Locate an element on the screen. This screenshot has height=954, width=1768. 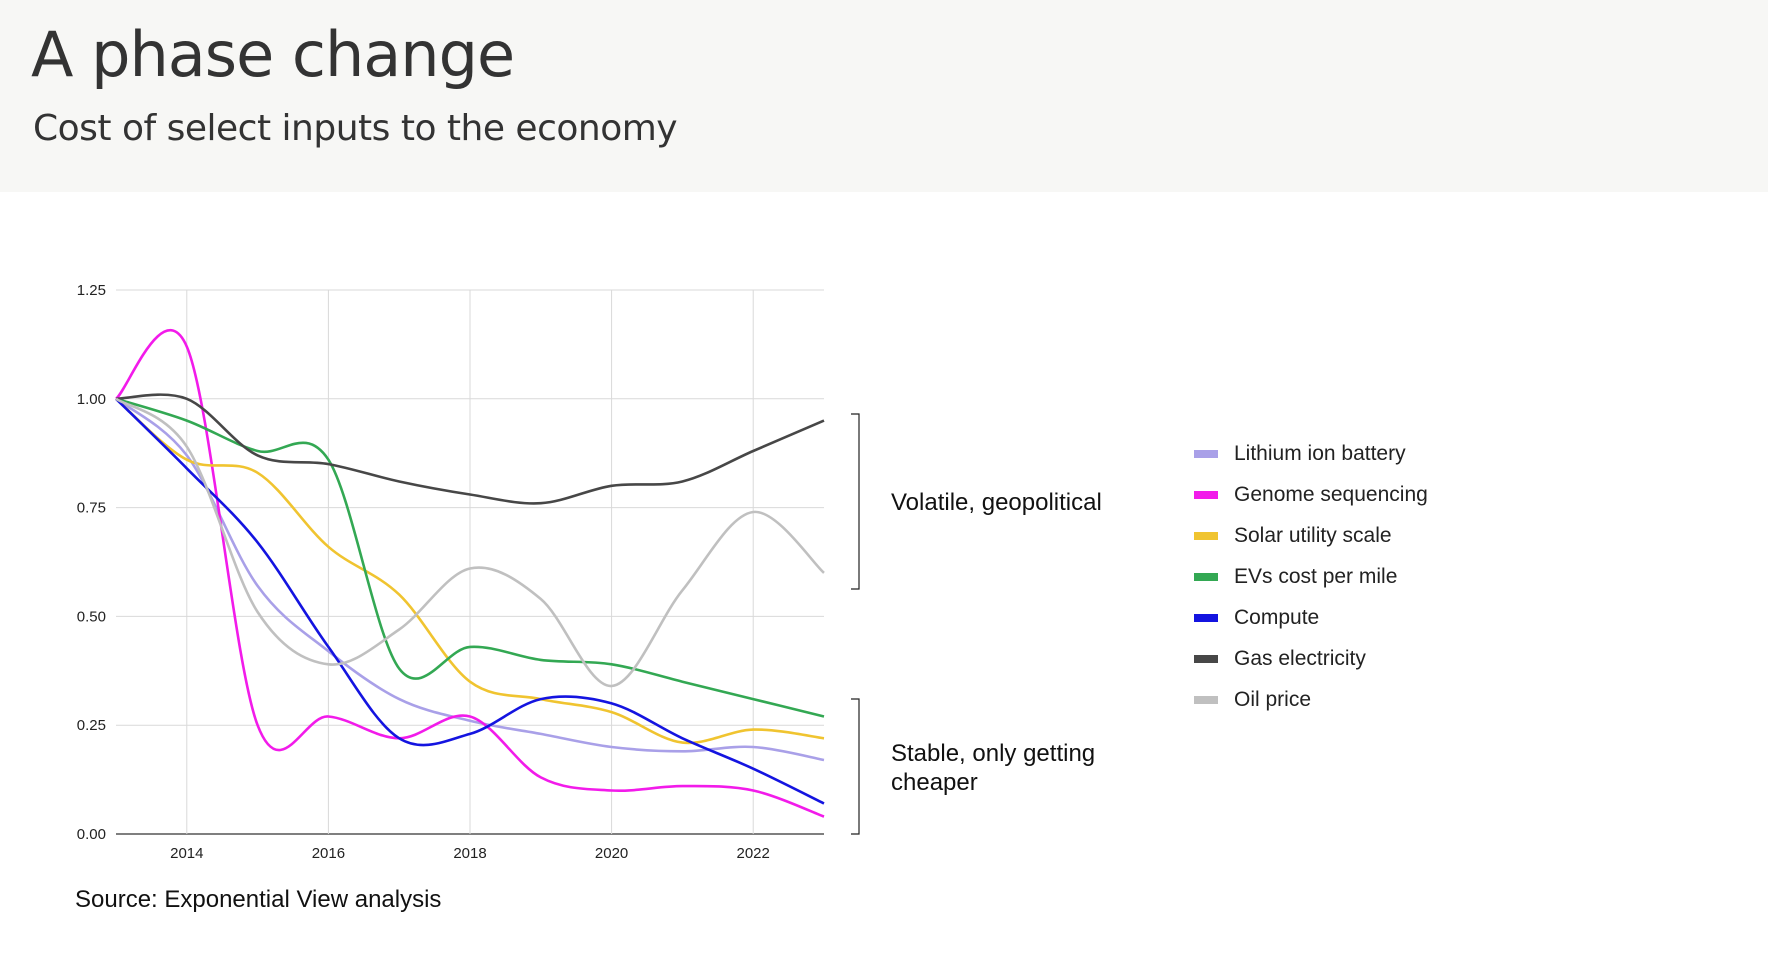
stable-bracket is located at coordinates (855, 766).